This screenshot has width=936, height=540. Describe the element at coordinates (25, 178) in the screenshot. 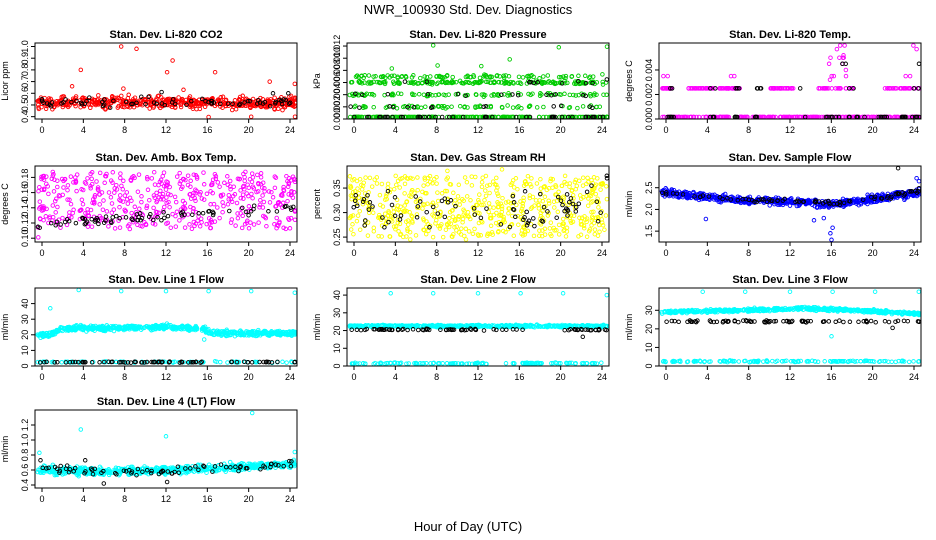

I see `y-tick-label: 0.18` at that location.